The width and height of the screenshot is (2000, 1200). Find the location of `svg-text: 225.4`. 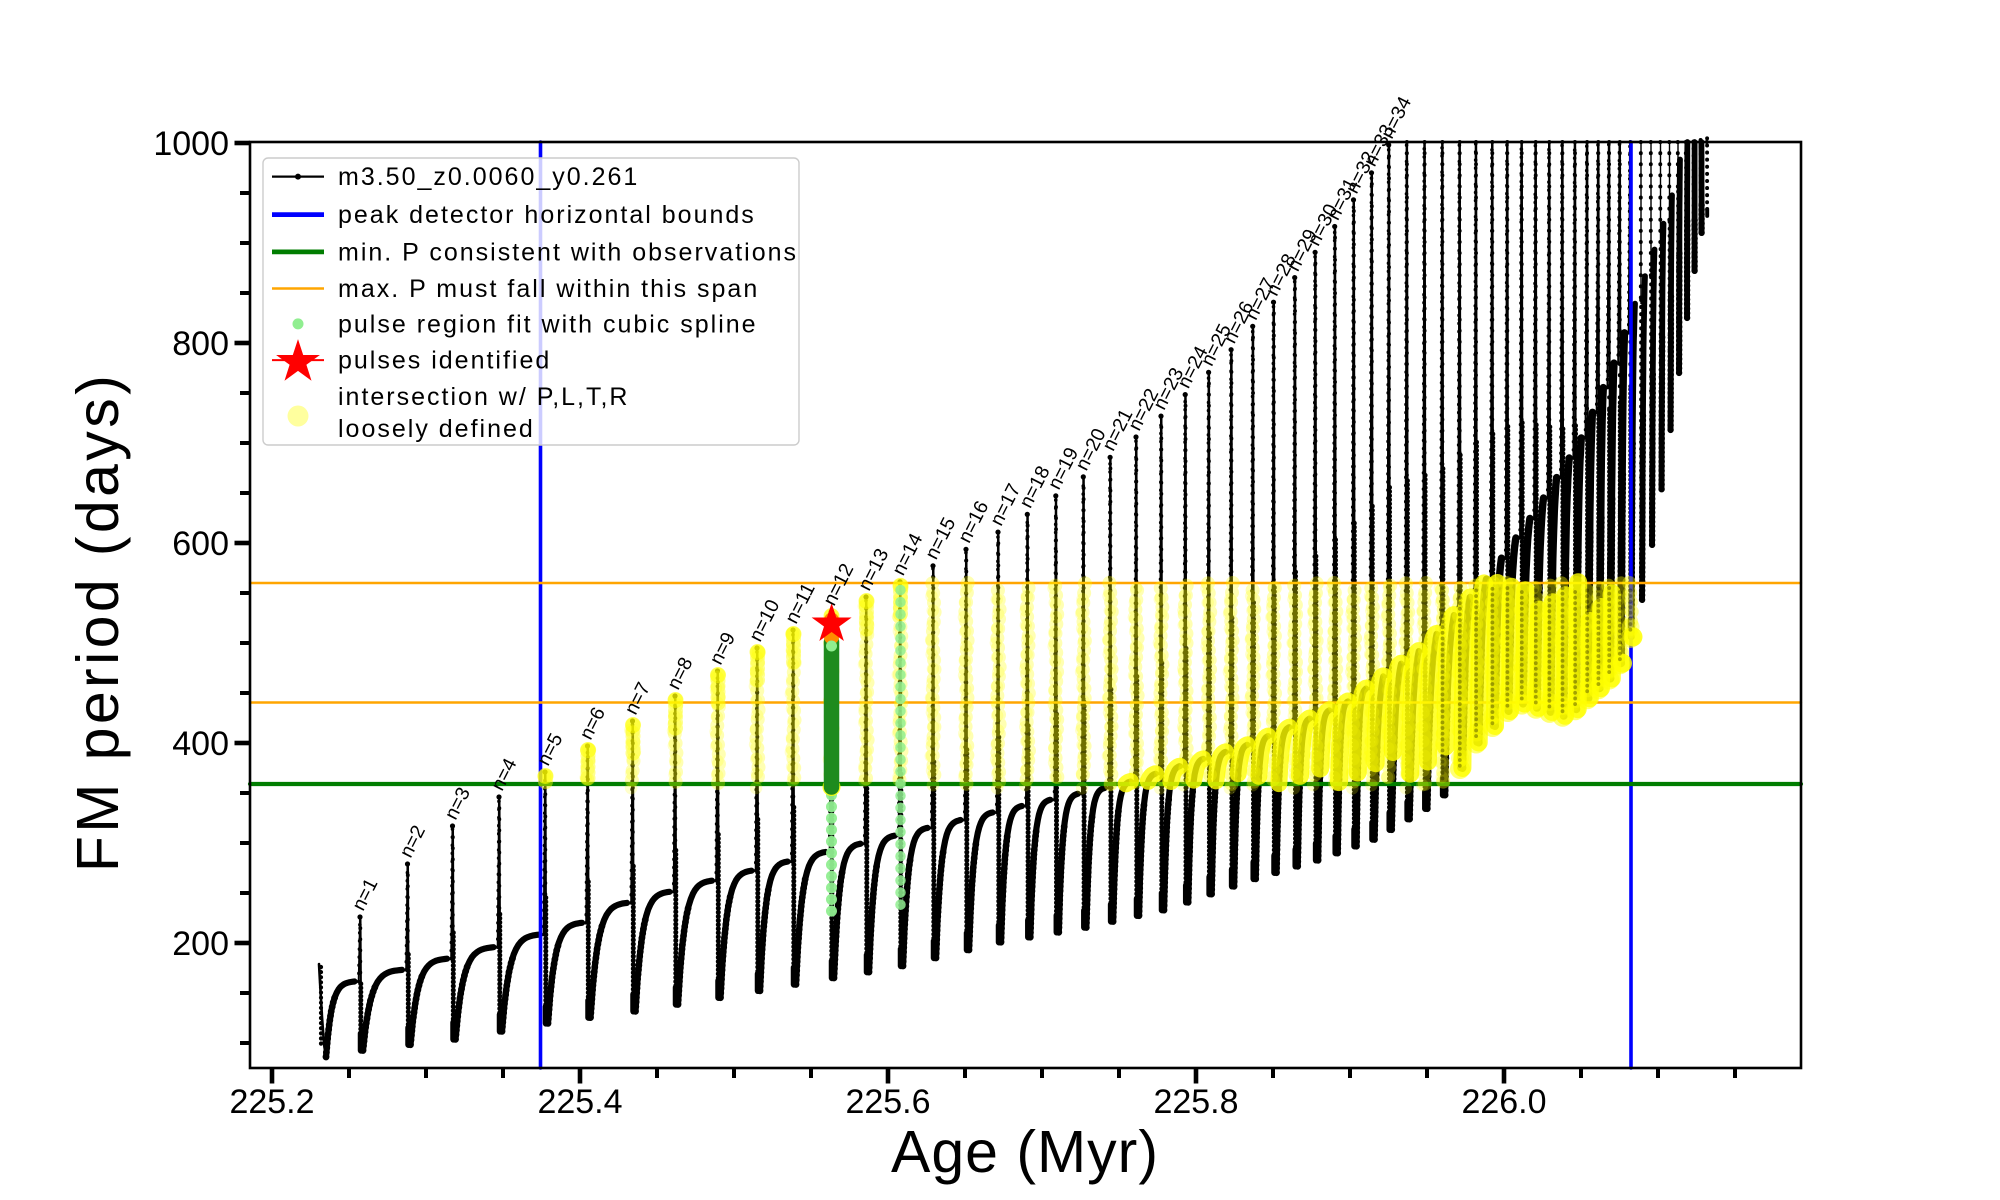

svg-text: 225.4 is located at coordinates (579, 1102).